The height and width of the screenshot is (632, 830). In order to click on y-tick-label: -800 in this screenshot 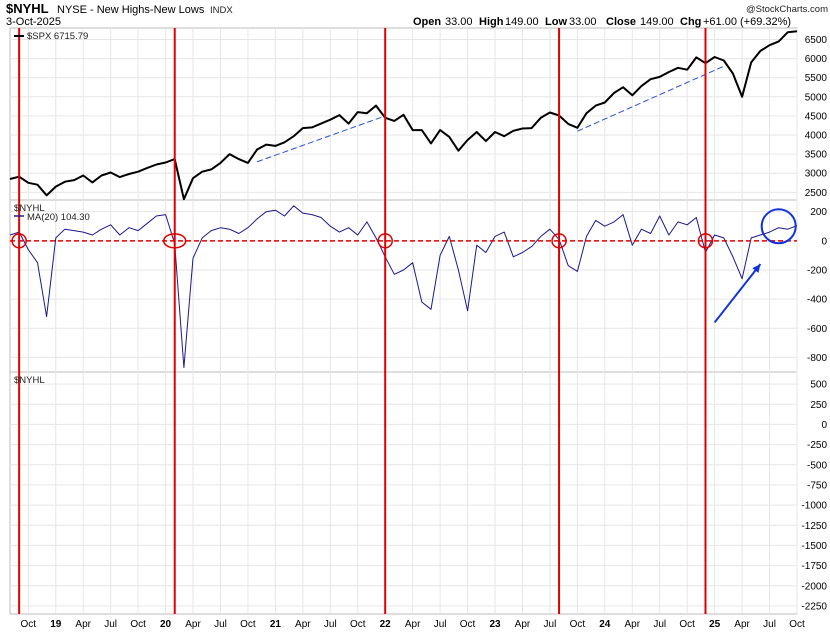, I will do `click(817, 358)`.